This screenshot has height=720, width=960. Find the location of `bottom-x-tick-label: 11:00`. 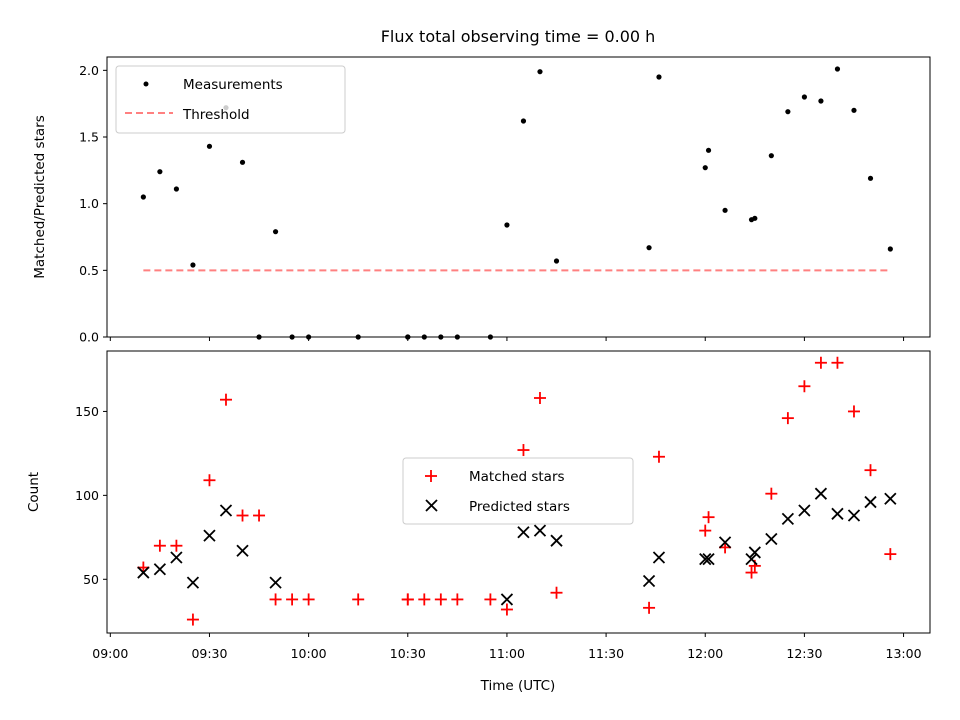

bottom-x-tick-label: 11:00 is located at coordinates (507, 653).